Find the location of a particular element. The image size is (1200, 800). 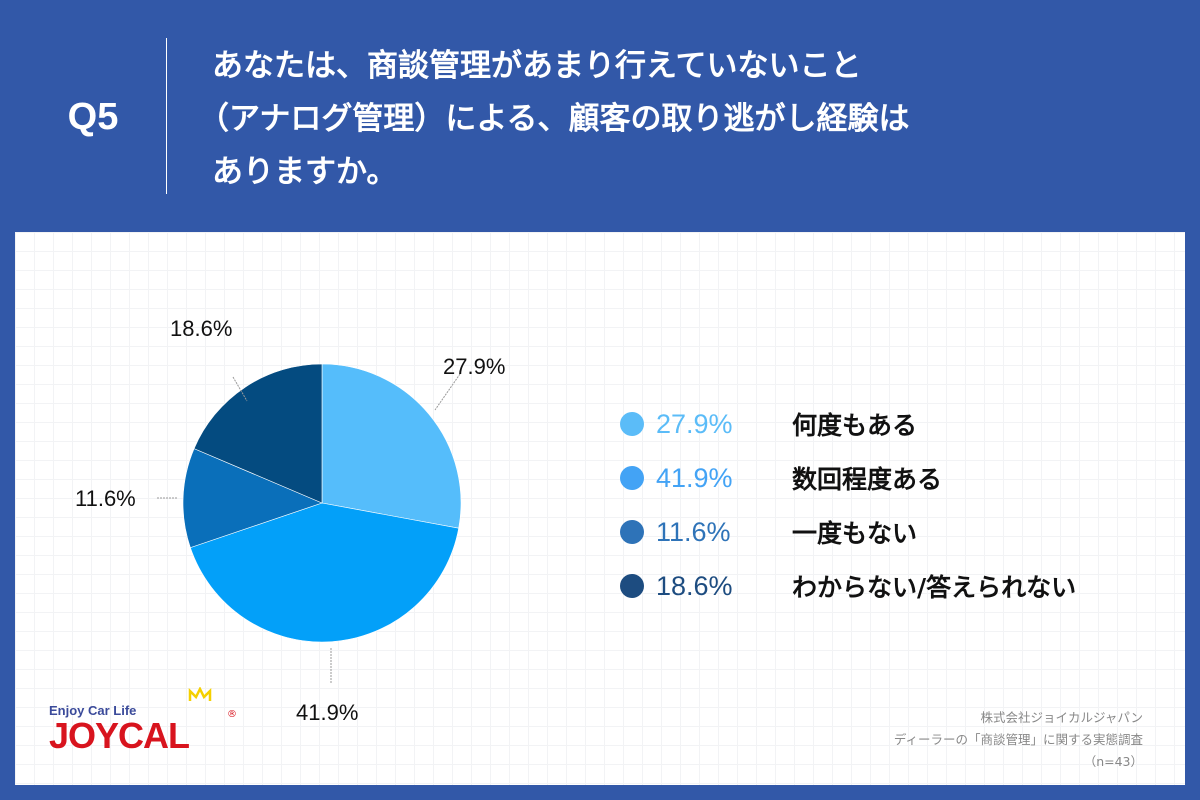

legend-label: 一度もない is located at coordinates (855, 533).